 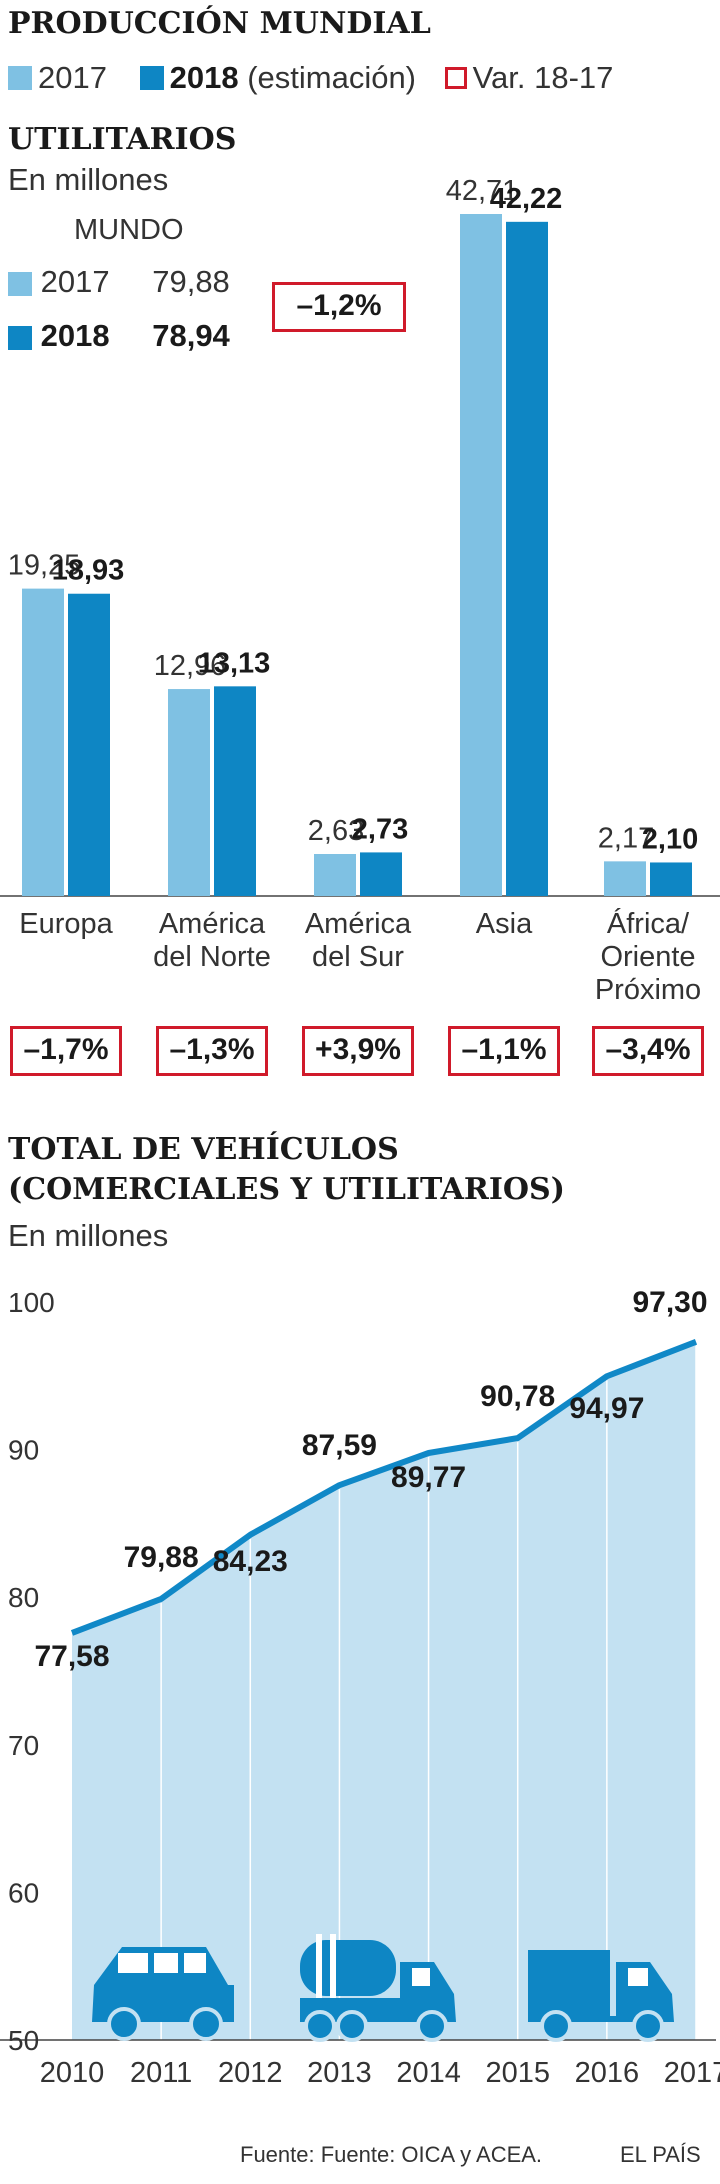 What do you see at coordinates (648, 1051) in the screenshot?
I see `bar-variation-box-4: –3,4%` at bounding box center [648, 1051].